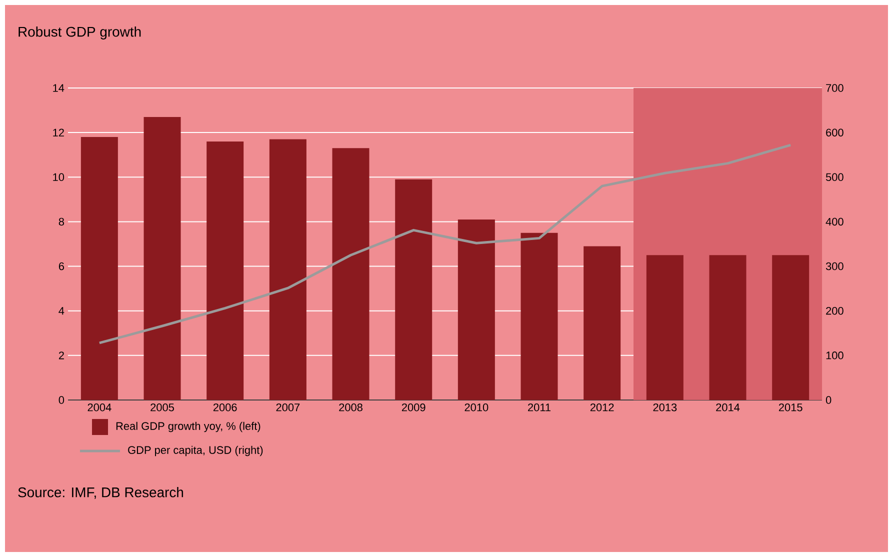 This screenshot has height=557, width=893. What do you see at coordinates (829, 400) in the screenshot?
I see `y2-tick-label: 0` at bounding box center [829, 400].